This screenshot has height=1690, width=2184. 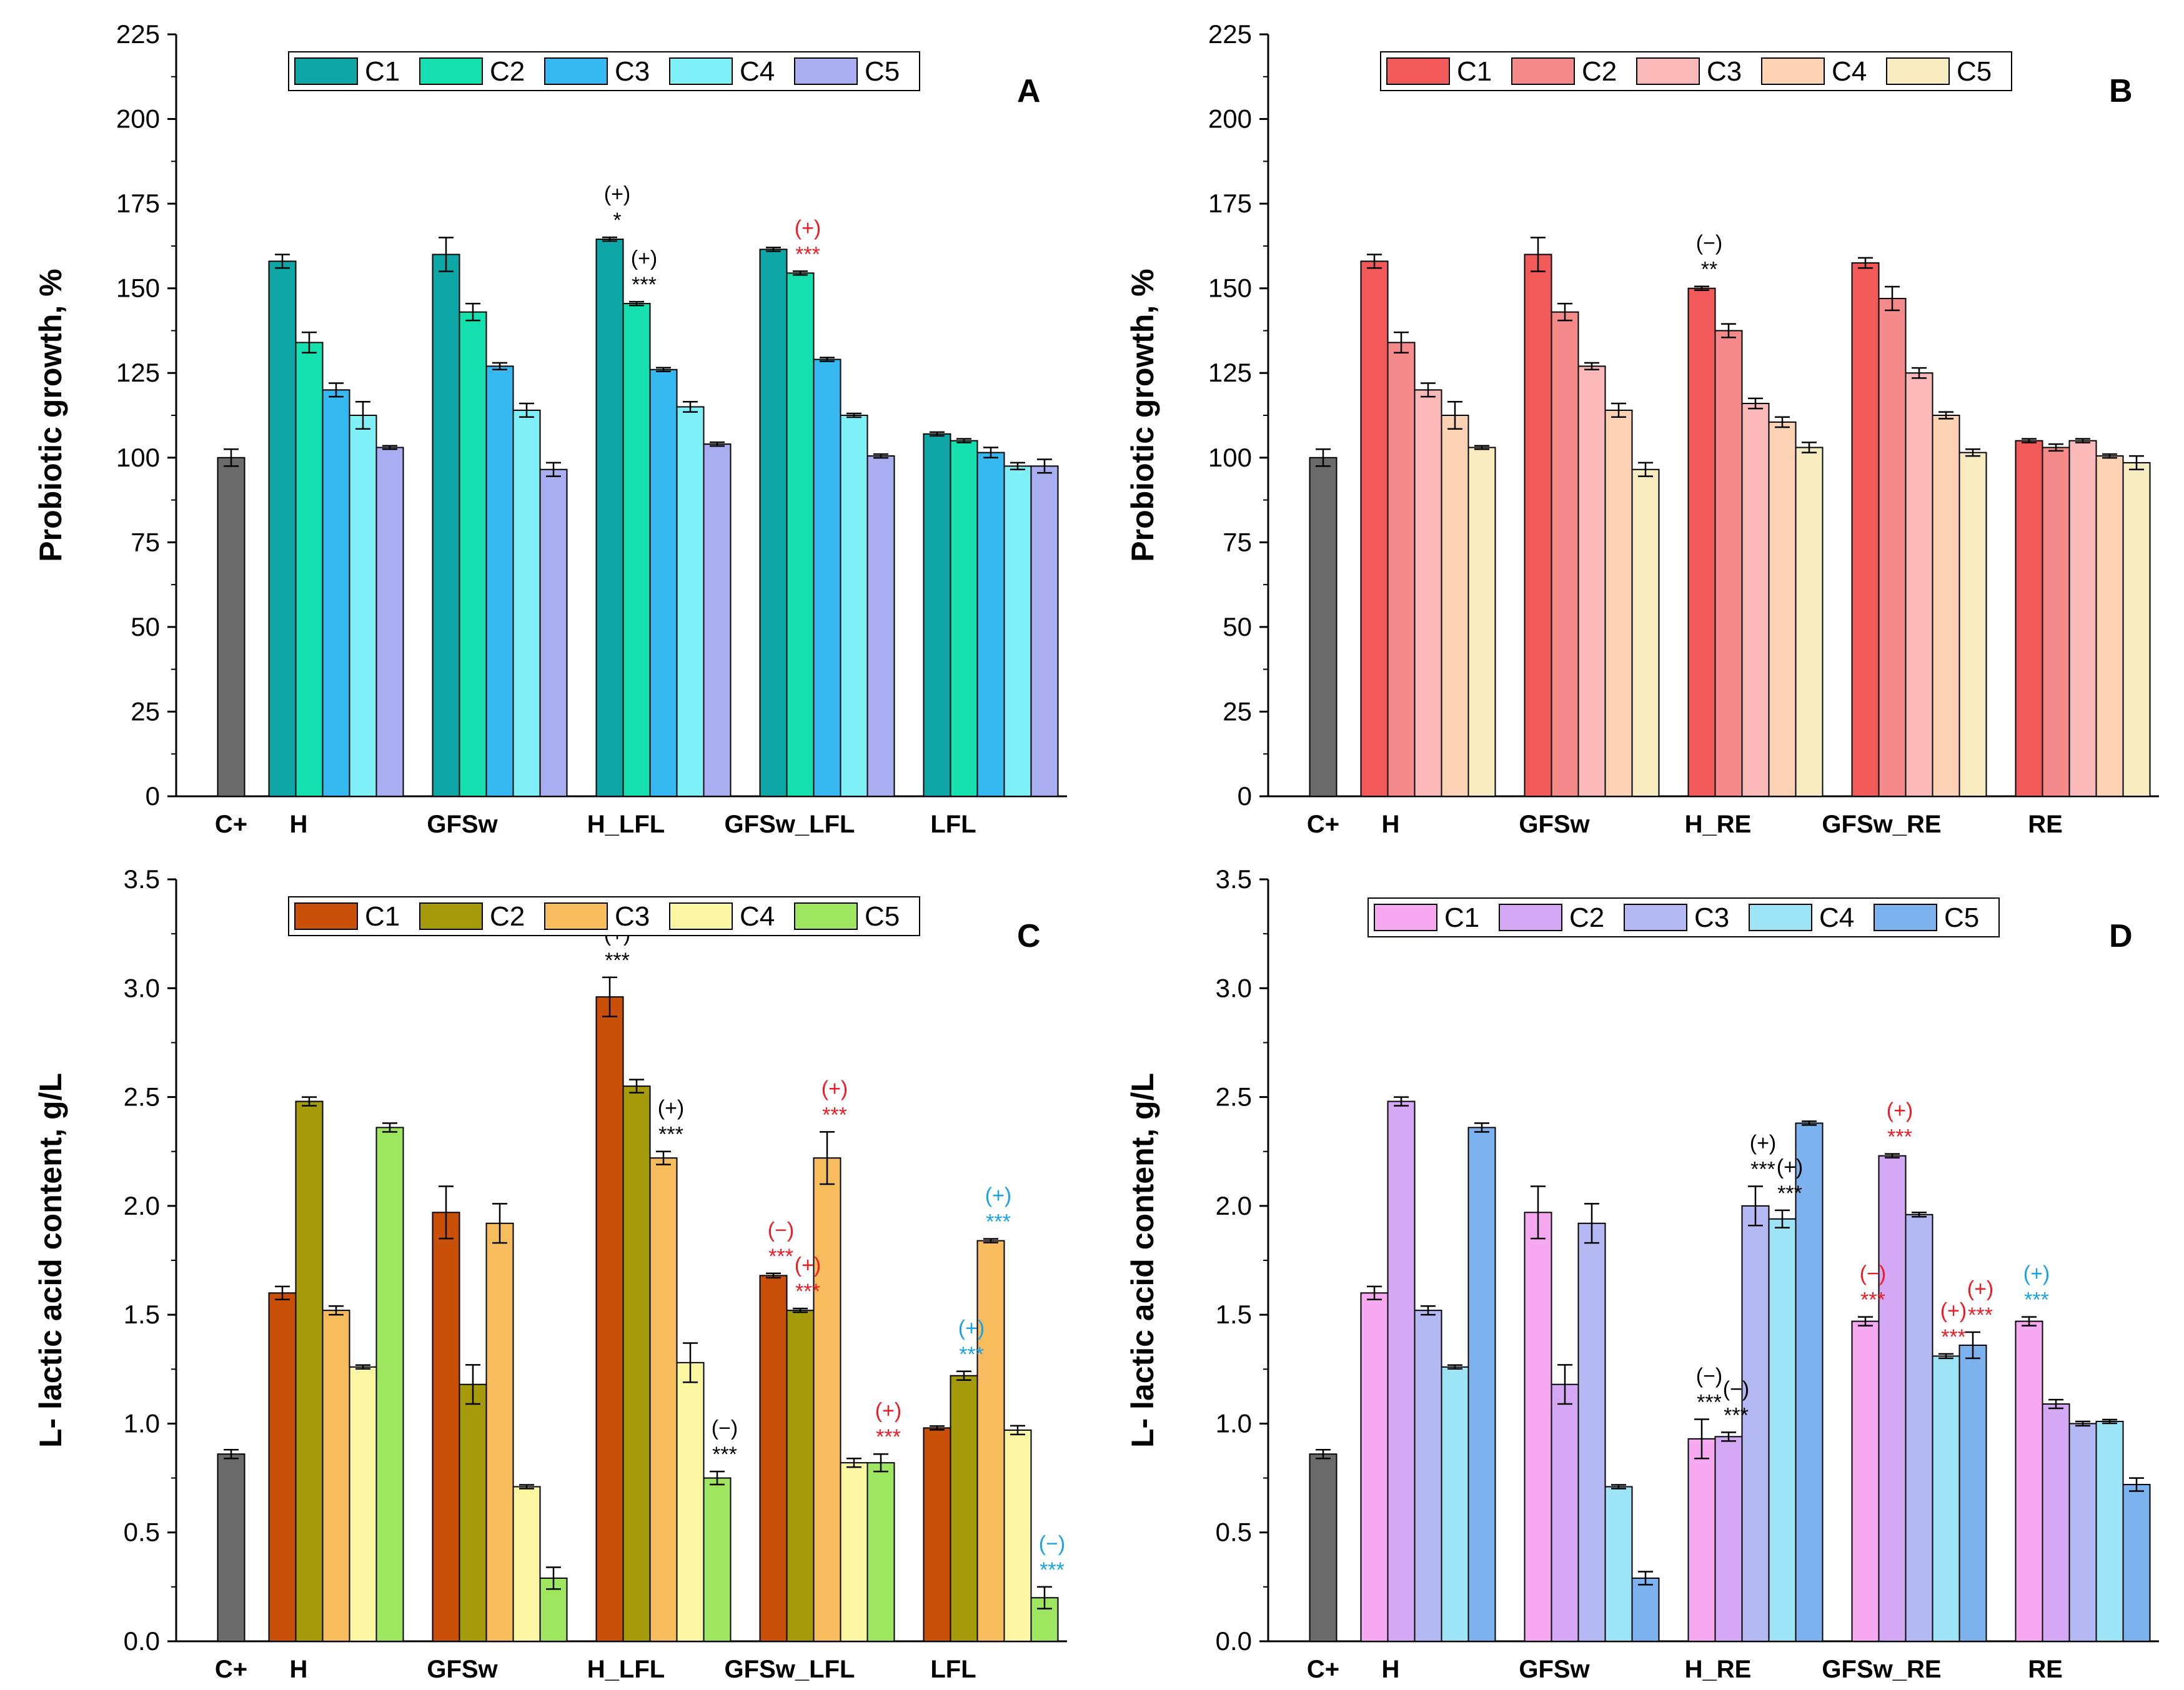 I want to click on bar-h_lfl-c2, so click(x=636, y=1363).